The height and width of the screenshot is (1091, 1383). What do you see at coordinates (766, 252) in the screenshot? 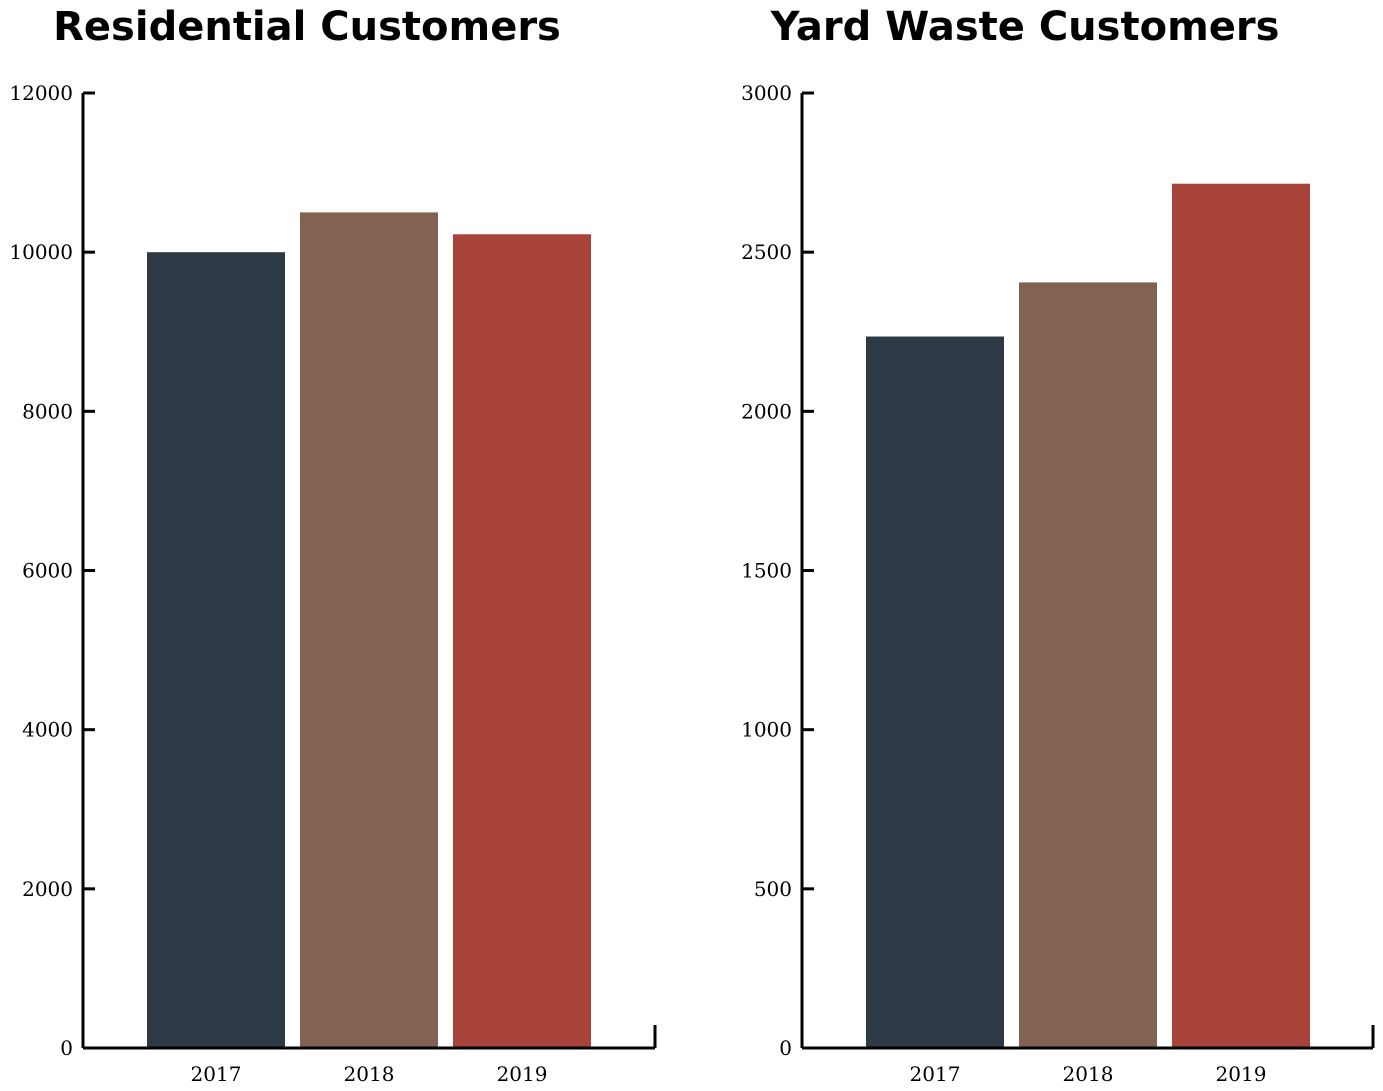
I see `yard-waste-y-tick-label: 2500` at bounding box center [766, 252].